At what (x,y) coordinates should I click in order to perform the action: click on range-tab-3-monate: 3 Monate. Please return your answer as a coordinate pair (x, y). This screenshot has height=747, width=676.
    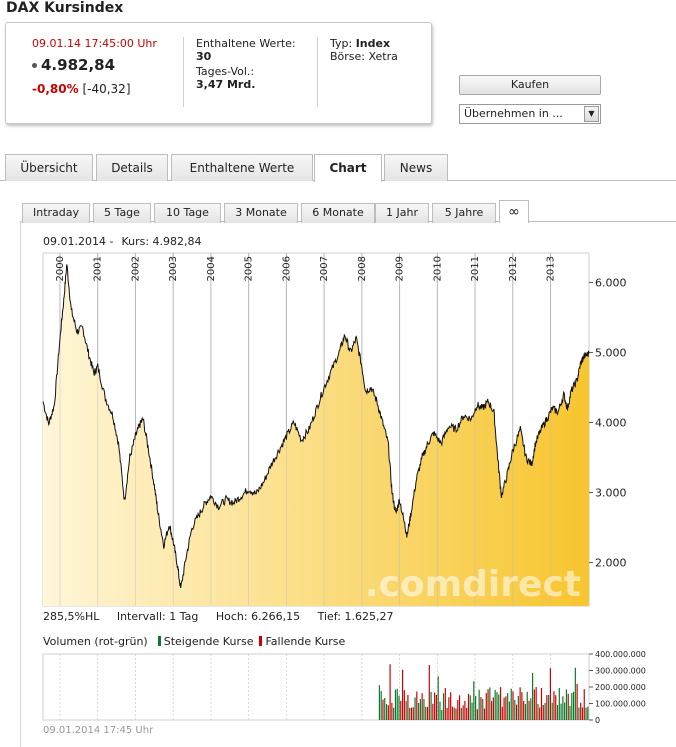
    Looking at the image, I should click on (261, 213).